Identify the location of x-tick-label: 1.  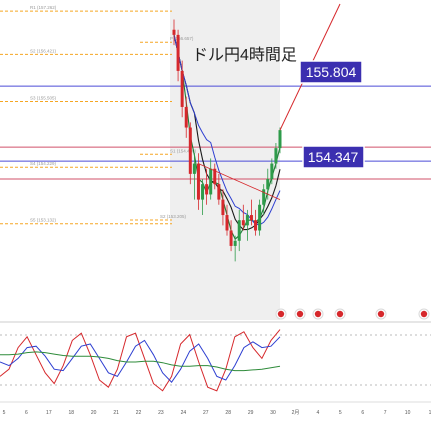
(430, 413).